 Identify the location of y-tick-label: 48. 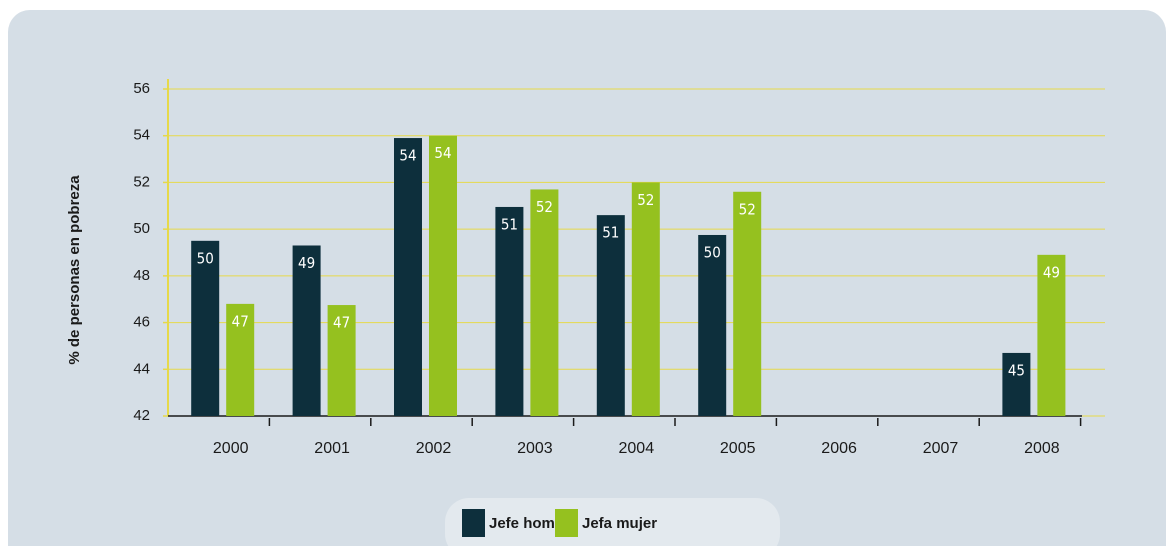
(141, 275).